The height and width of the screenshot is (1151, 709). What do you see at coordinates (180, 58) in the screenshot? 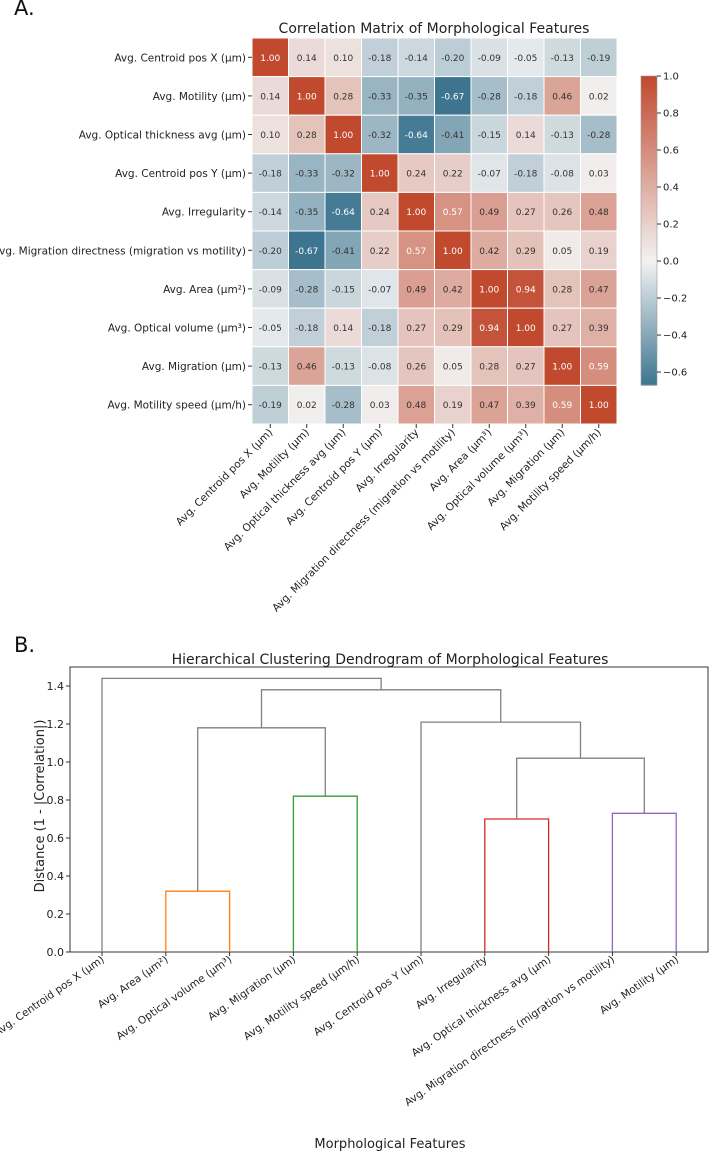
I see `row-label: Avg. Centroid pos X (µm)` at bounding box center [180, 58].